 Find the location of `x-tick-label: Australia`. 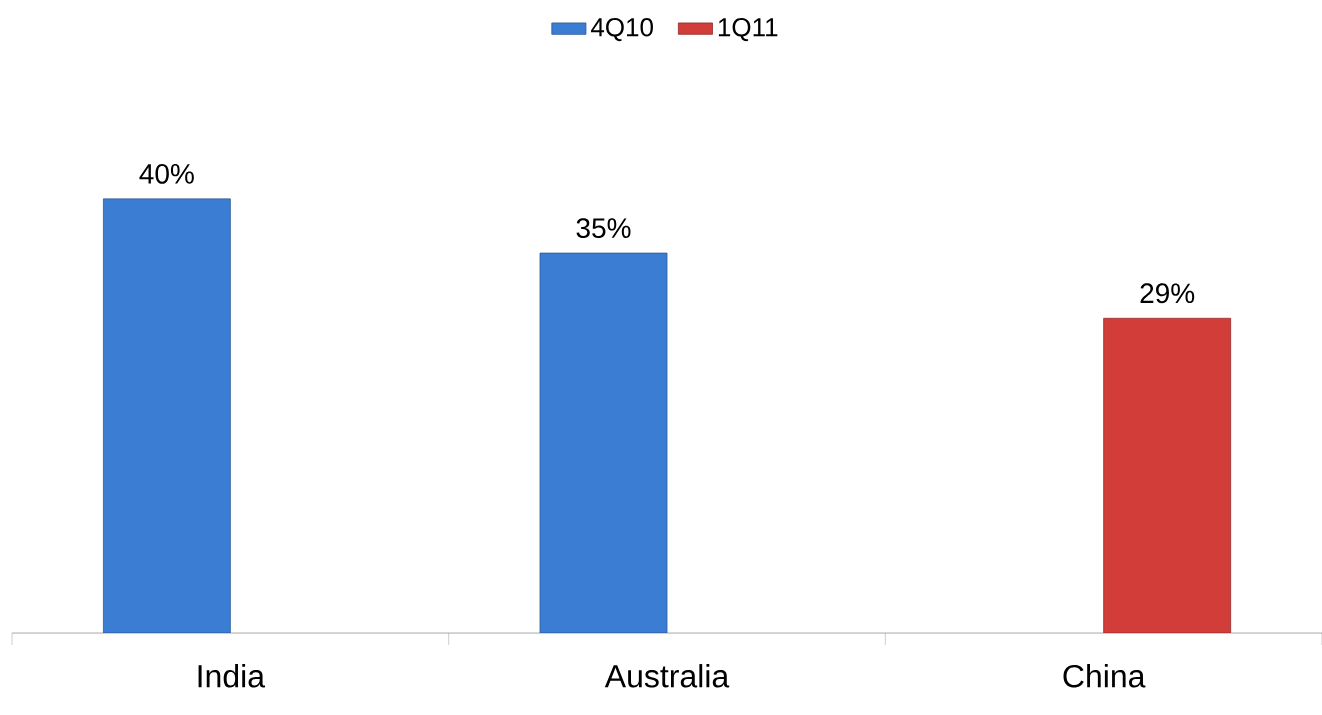

x-tick-label: Australia is located at coordinates (667, 676).